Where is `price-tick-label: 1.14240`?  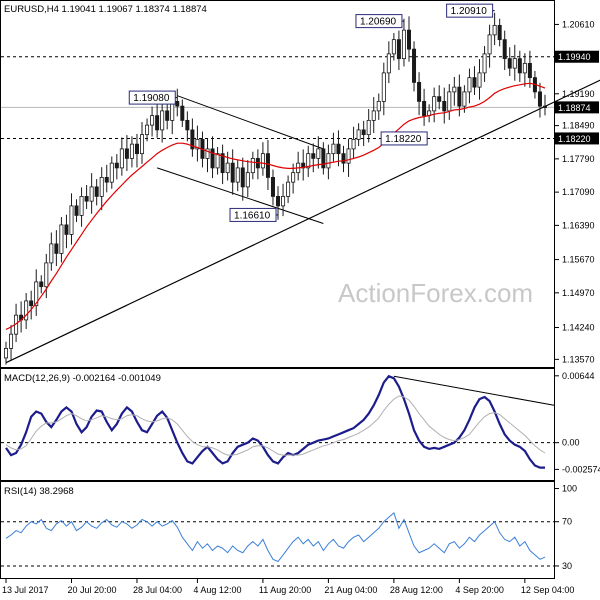 price-tick-label: 1.14240 is located at coordinates (578, 328).